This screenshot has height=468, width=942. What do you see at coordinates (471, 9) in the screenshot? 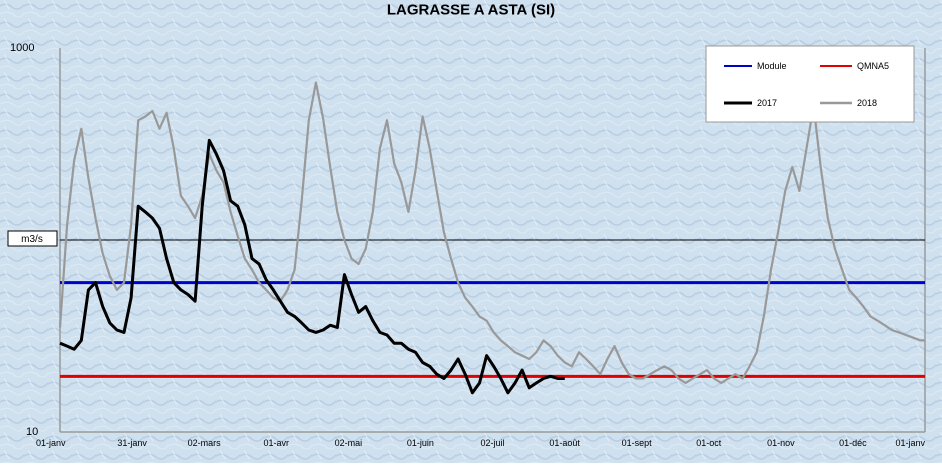
I see `chart-title: LAGRASSE A ASTA (SI)` at bounding box center [471, 9].